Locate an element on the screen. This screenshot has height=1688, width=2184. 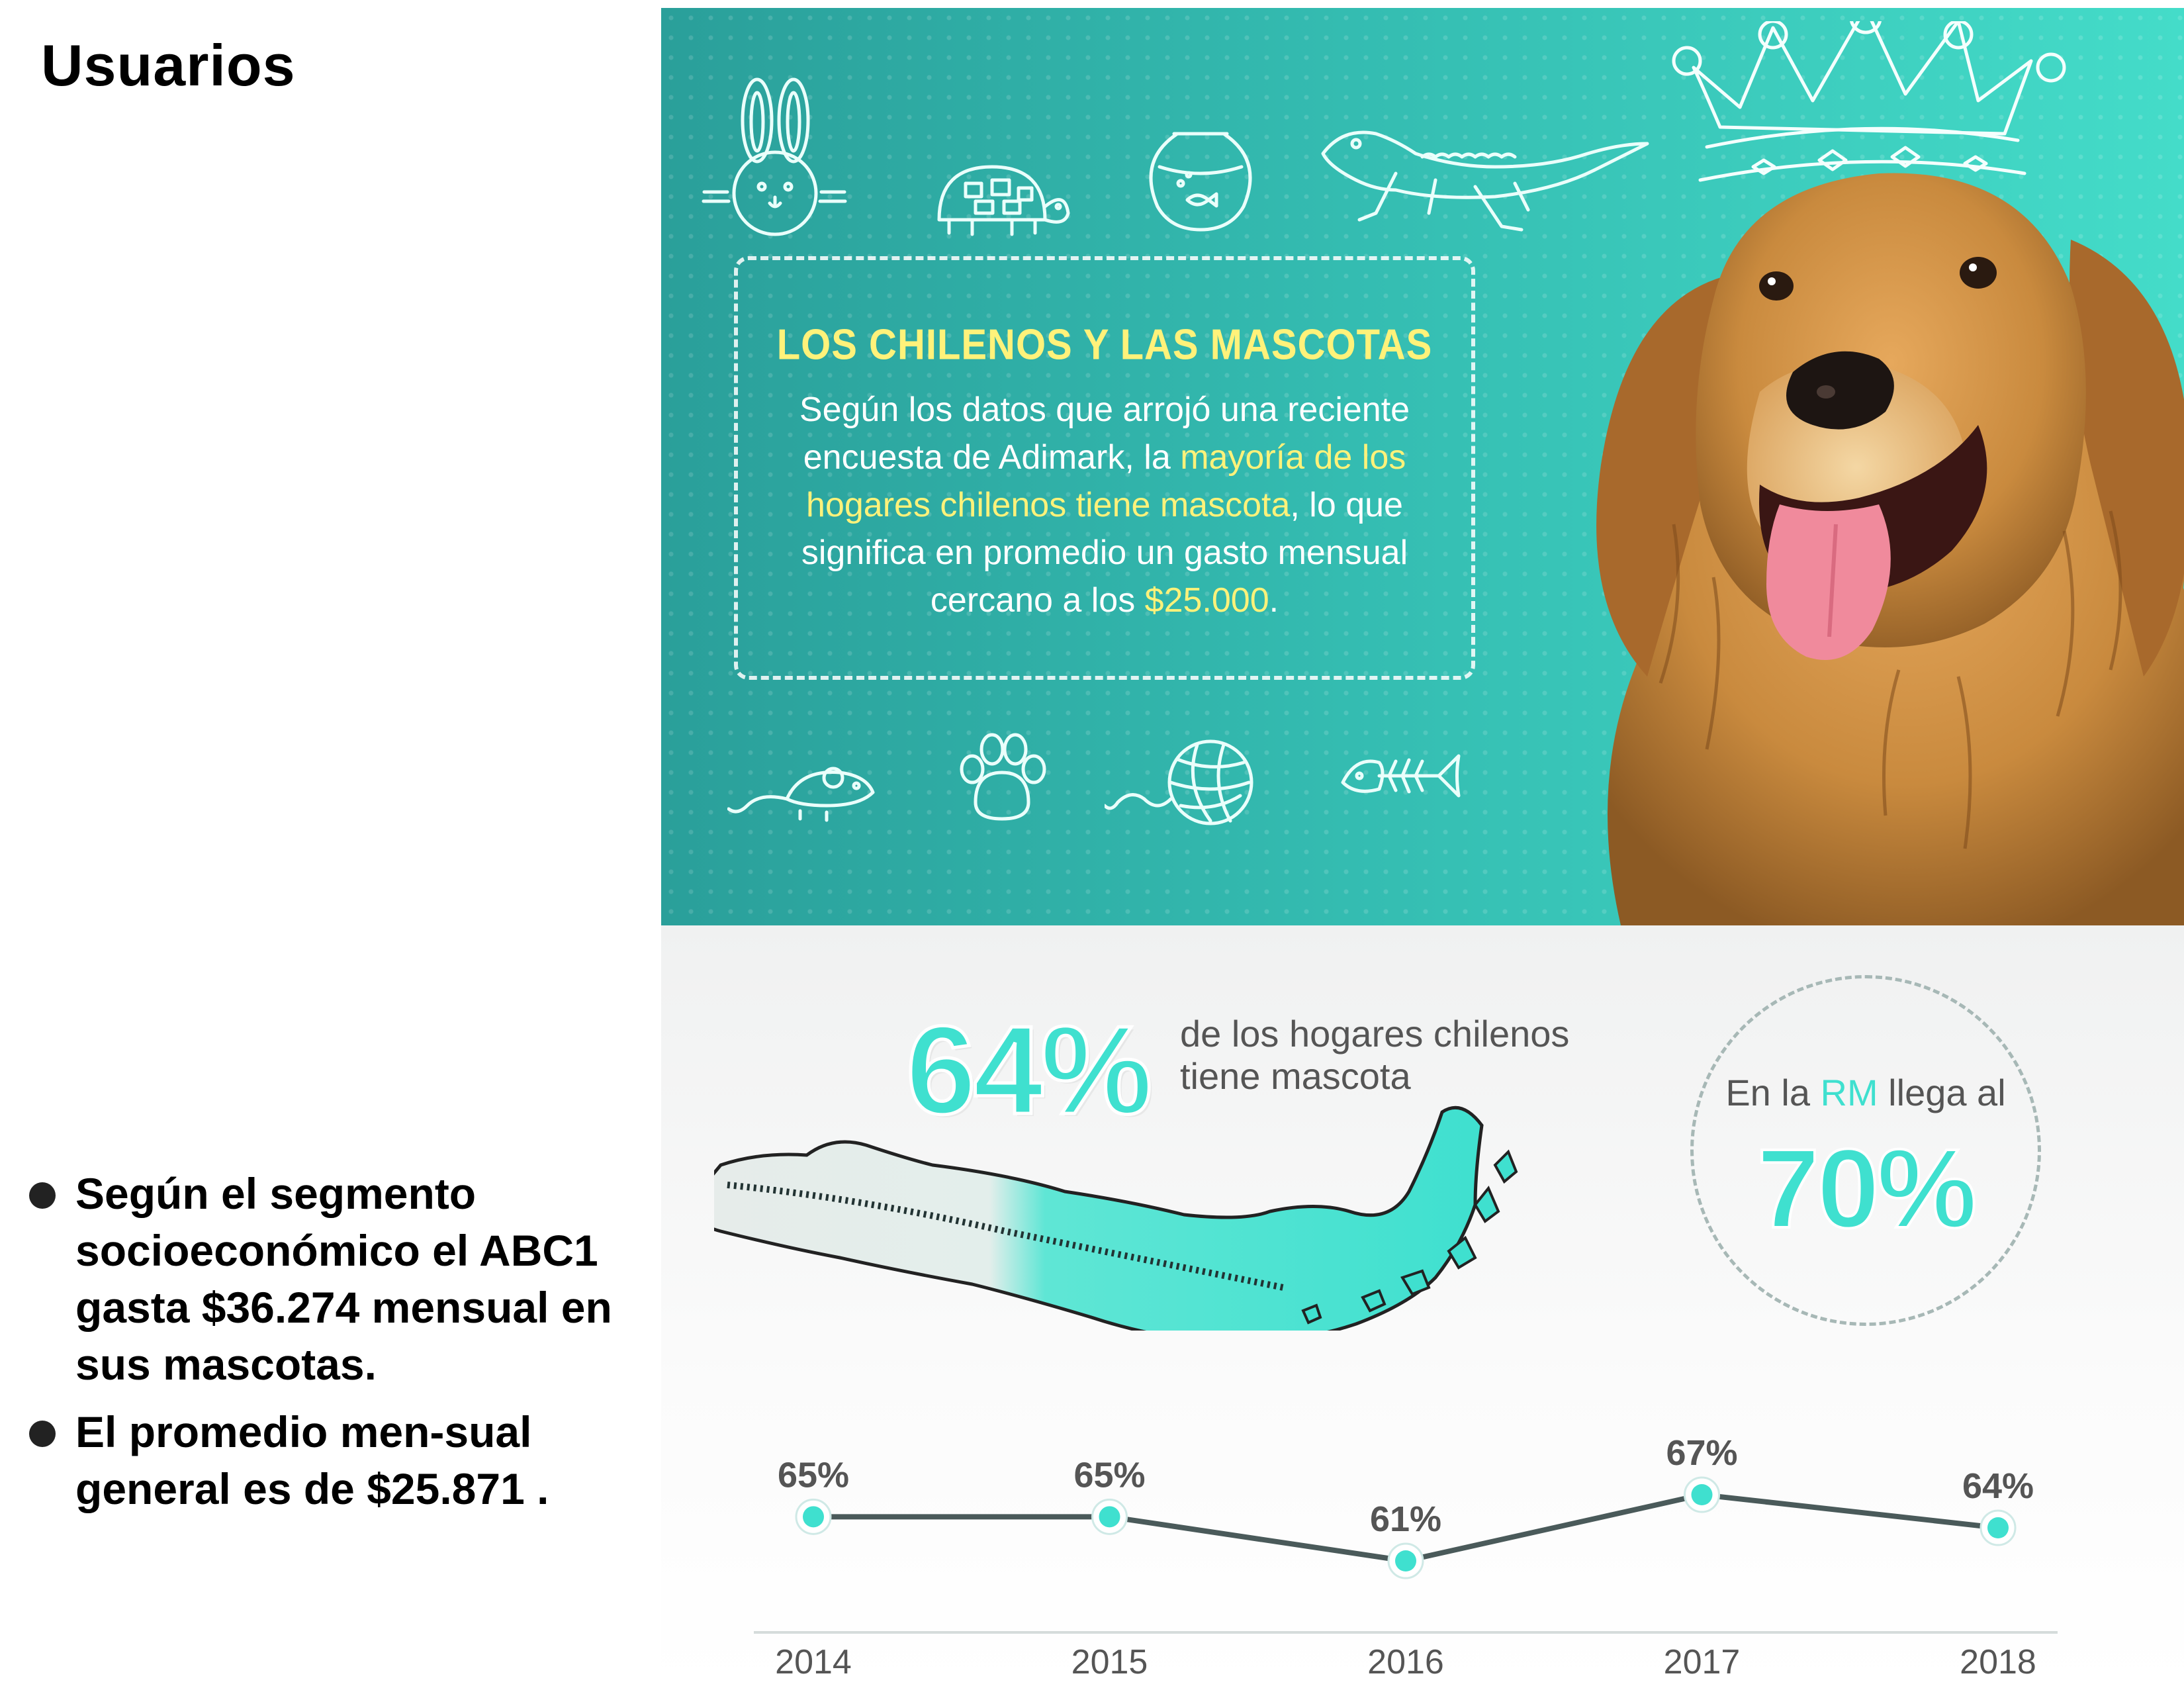
rm-suffix: llega al is located at coordinates (1942, 1092).